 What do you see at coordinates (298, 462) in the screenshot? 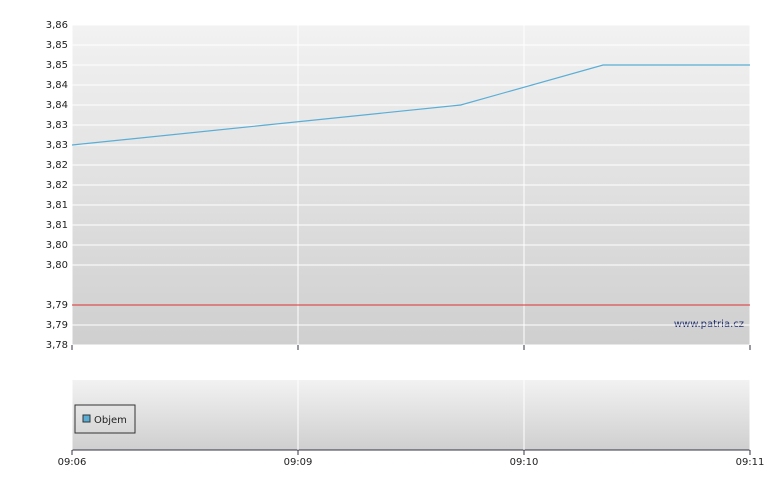
I see `x-tick-label: 09:09` at bounding box center [298, 462].